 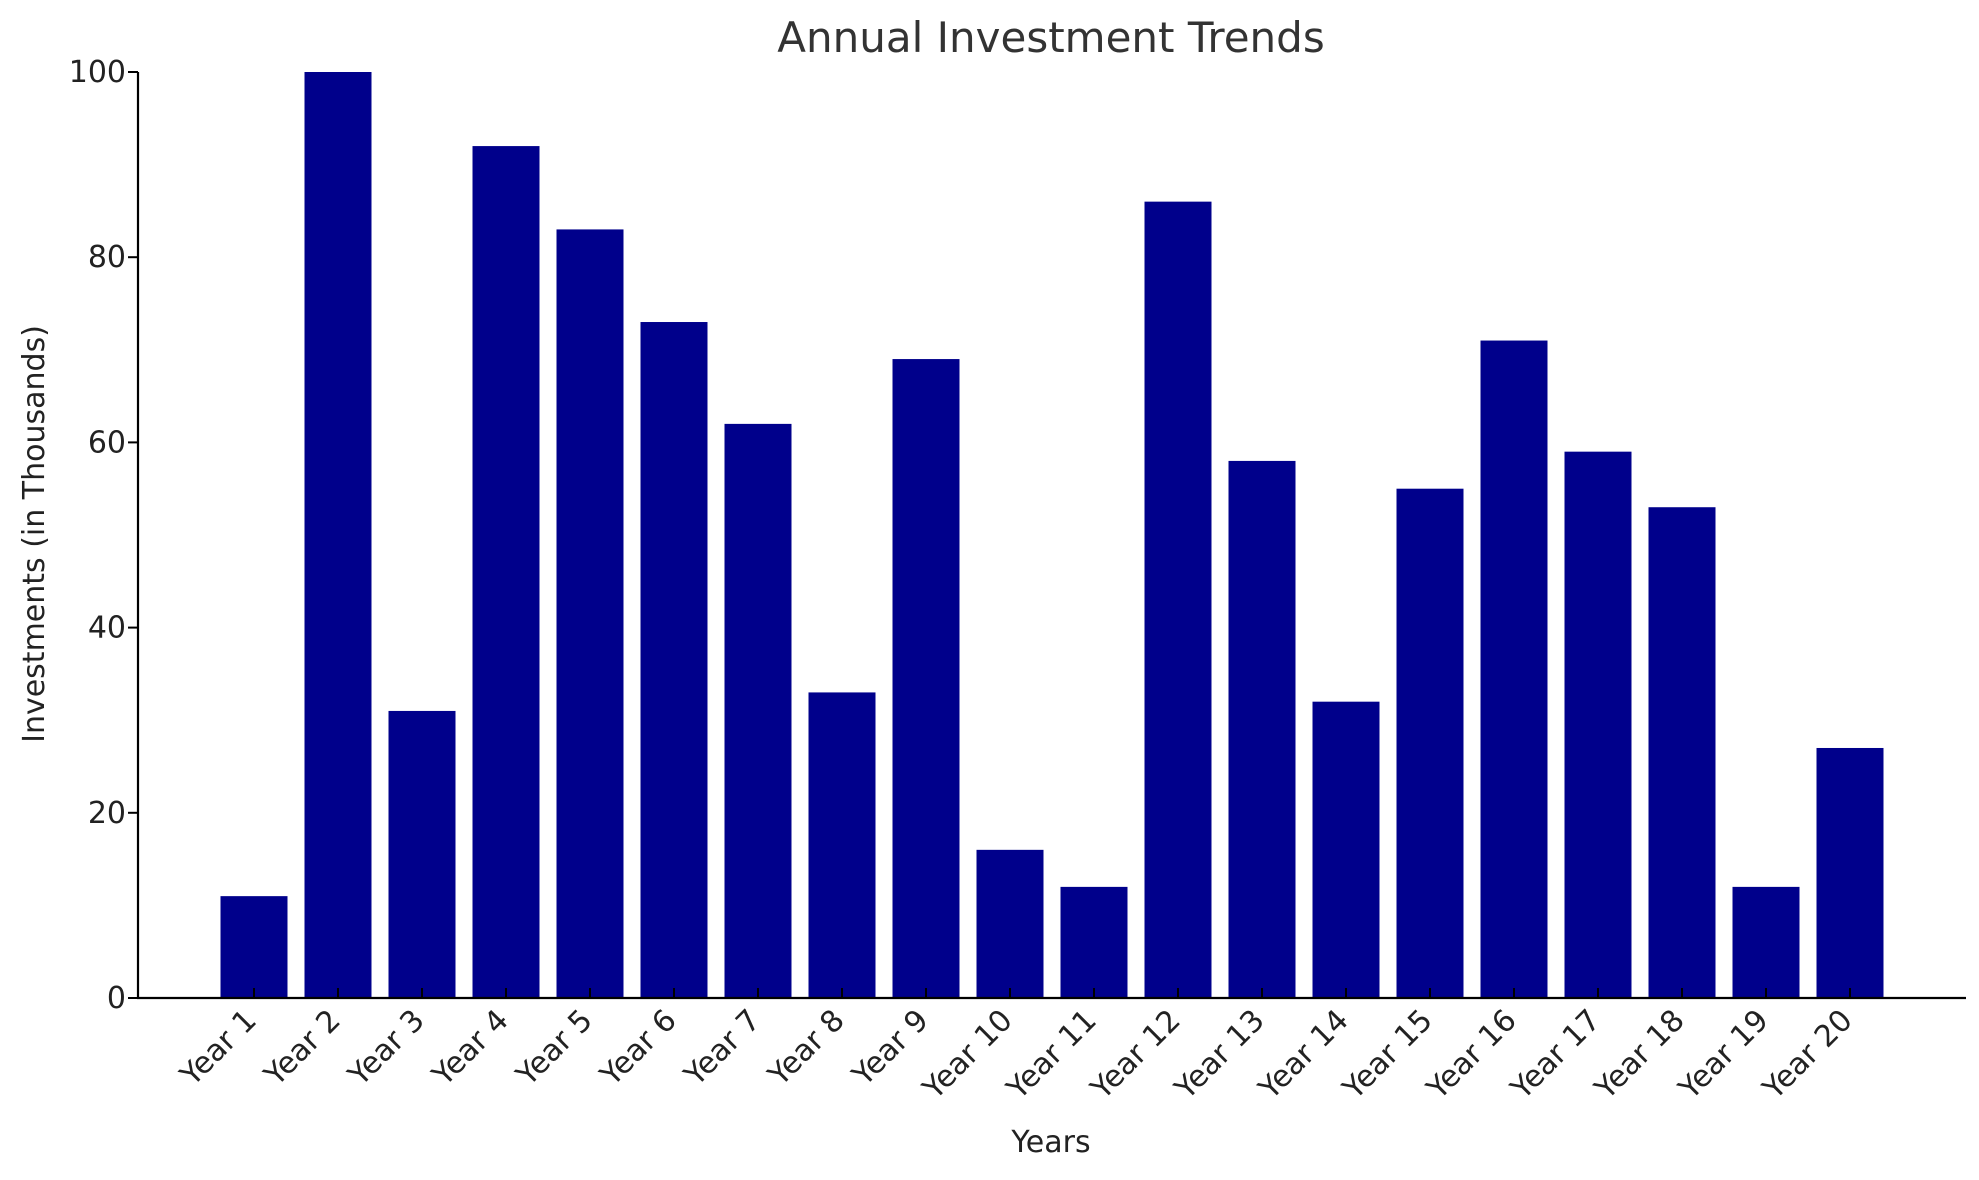 What do you see at coordinates (386, 1048) in the screenshot?
I see `x-tick-label: Year 3` at bounding box center [386, 1048].